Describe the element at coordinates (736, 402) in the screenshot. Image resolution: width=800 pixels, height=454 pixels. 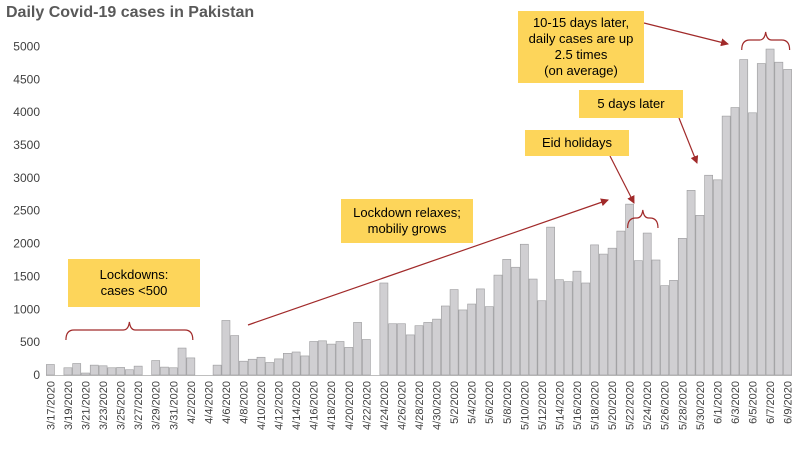
I see `x-tick-label: 6/3/2020` at that location.